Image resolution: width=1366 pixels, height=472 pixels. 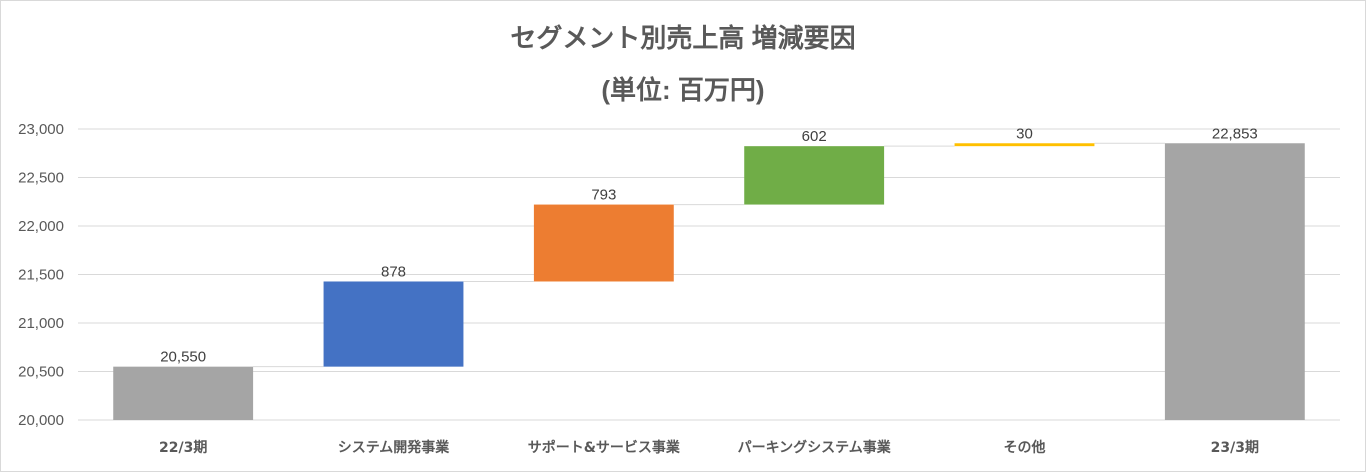 What do you see at coordinates (815, 447) in the screenshot?
I see `x-category-label: パーキングシステム事業` at bounding box center [815, 447].